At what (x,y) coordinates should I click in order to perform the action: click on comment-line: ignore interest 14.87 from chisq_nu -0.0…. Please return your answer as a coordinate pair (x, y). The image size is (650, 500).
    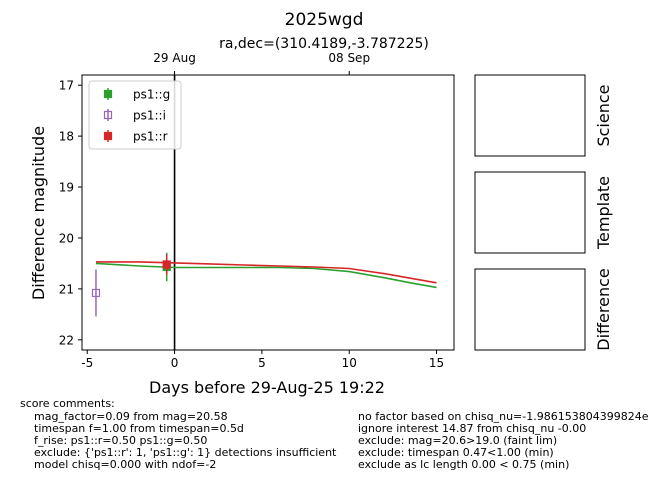
    Looking at the image, I should click on (472, 428).